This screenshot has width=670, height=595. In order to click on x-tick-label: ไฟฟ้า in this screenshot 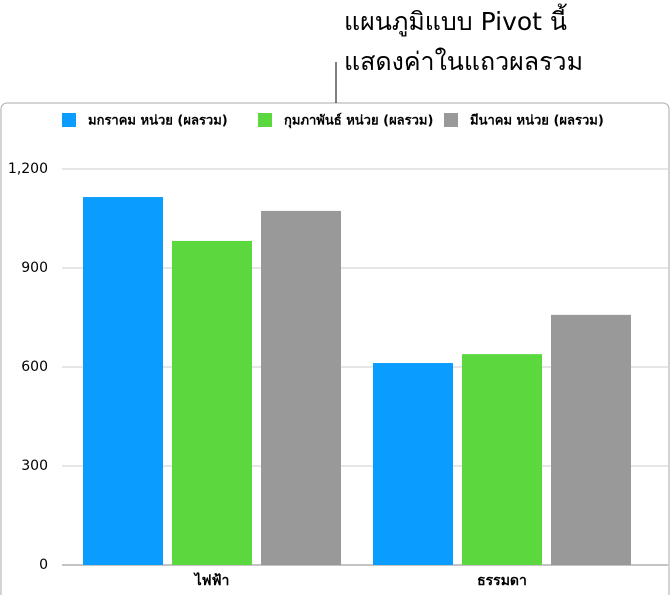, I will do `click(211, 580)`.